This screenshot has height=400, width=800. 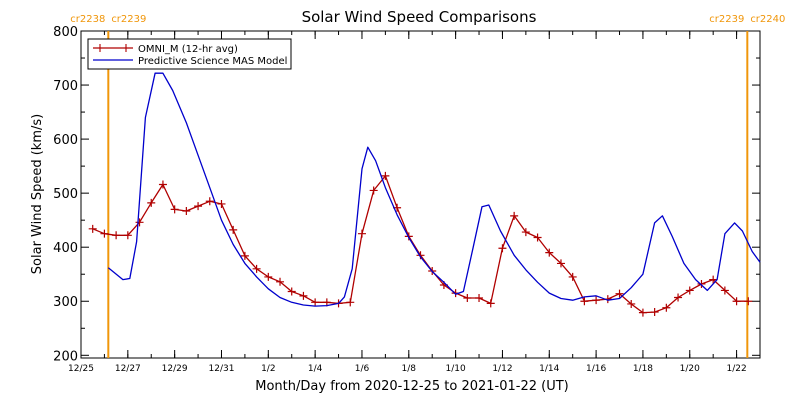 I want to click on carrington-label-left: cr2238, so click(x=87, y=19).